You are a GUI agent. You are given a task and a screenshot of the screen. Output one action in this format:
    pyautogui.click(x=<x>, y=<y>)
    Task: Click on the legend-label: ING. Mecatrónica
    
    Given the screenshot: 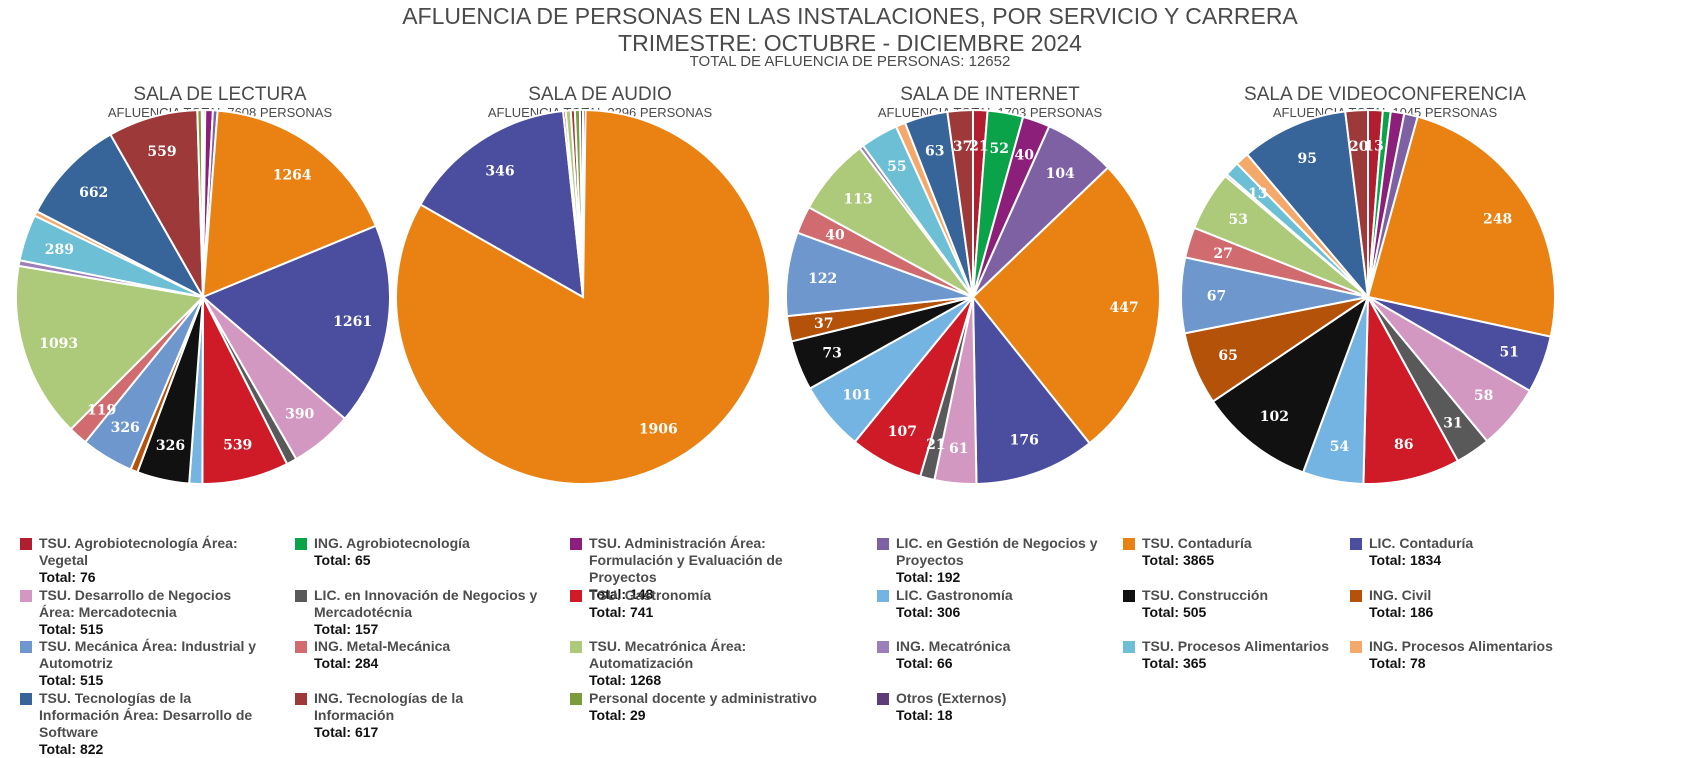 What is the action you would take?
    pyautogui.click(x=953, y=646)
    